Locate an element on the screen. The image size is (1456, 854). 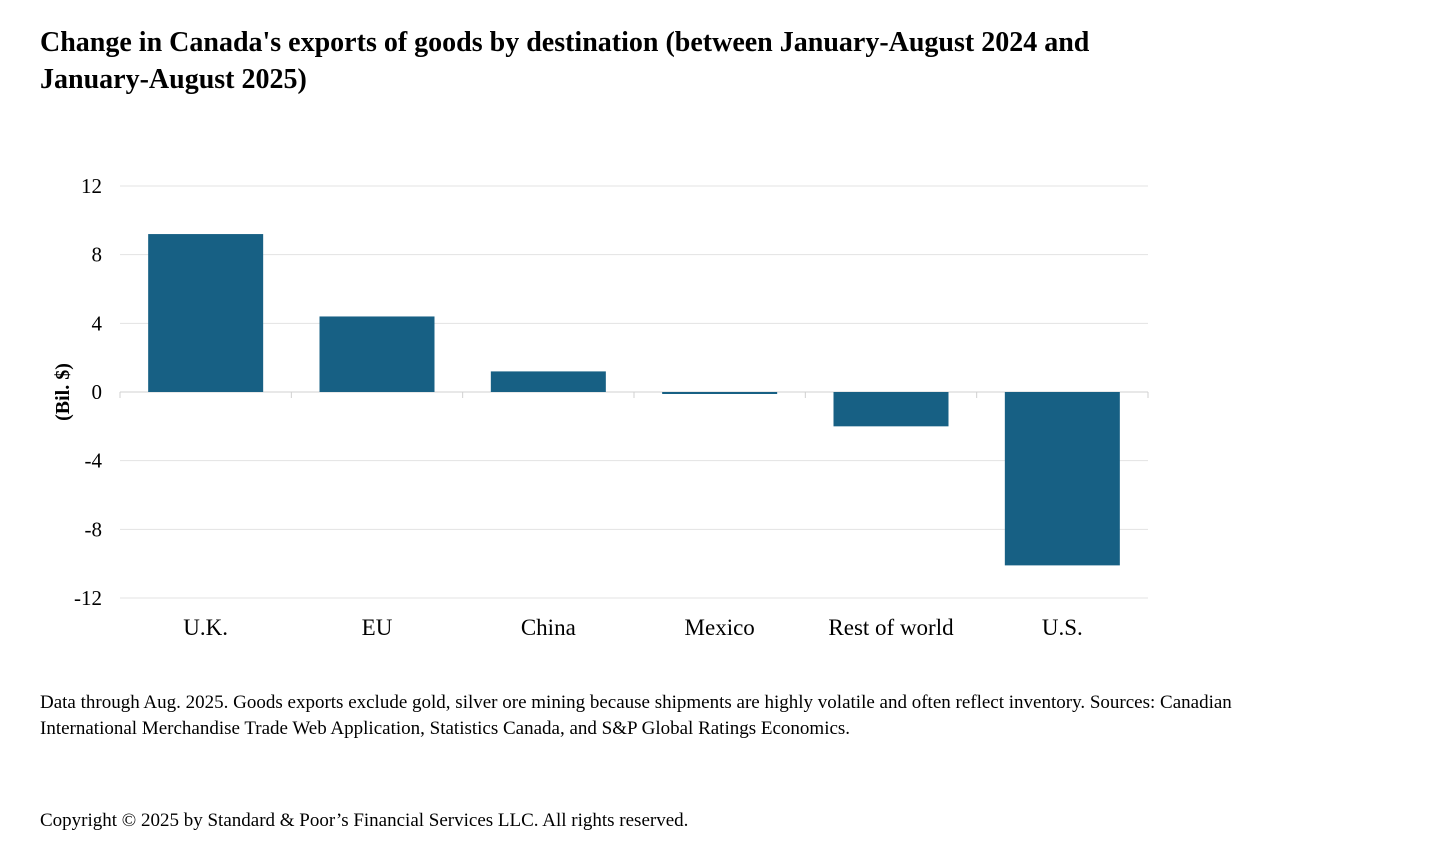
x-tick-label: EU is located at coordinates (377, 627).